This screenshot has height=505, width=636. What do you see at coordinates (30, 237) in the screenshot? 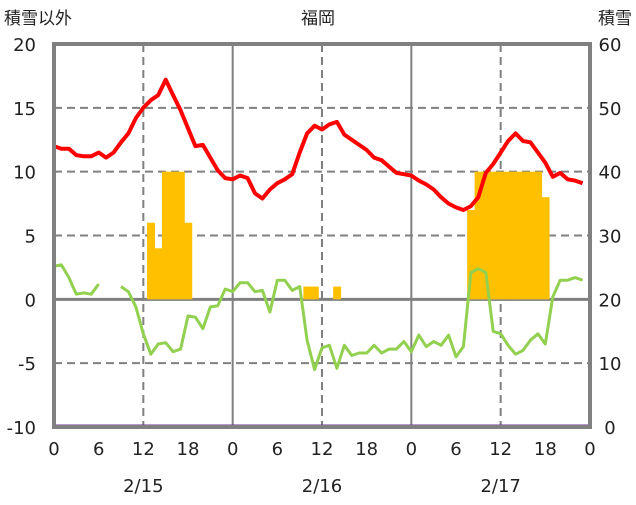
I see `left-tick-label: 5` at bounding box center [30, 237].